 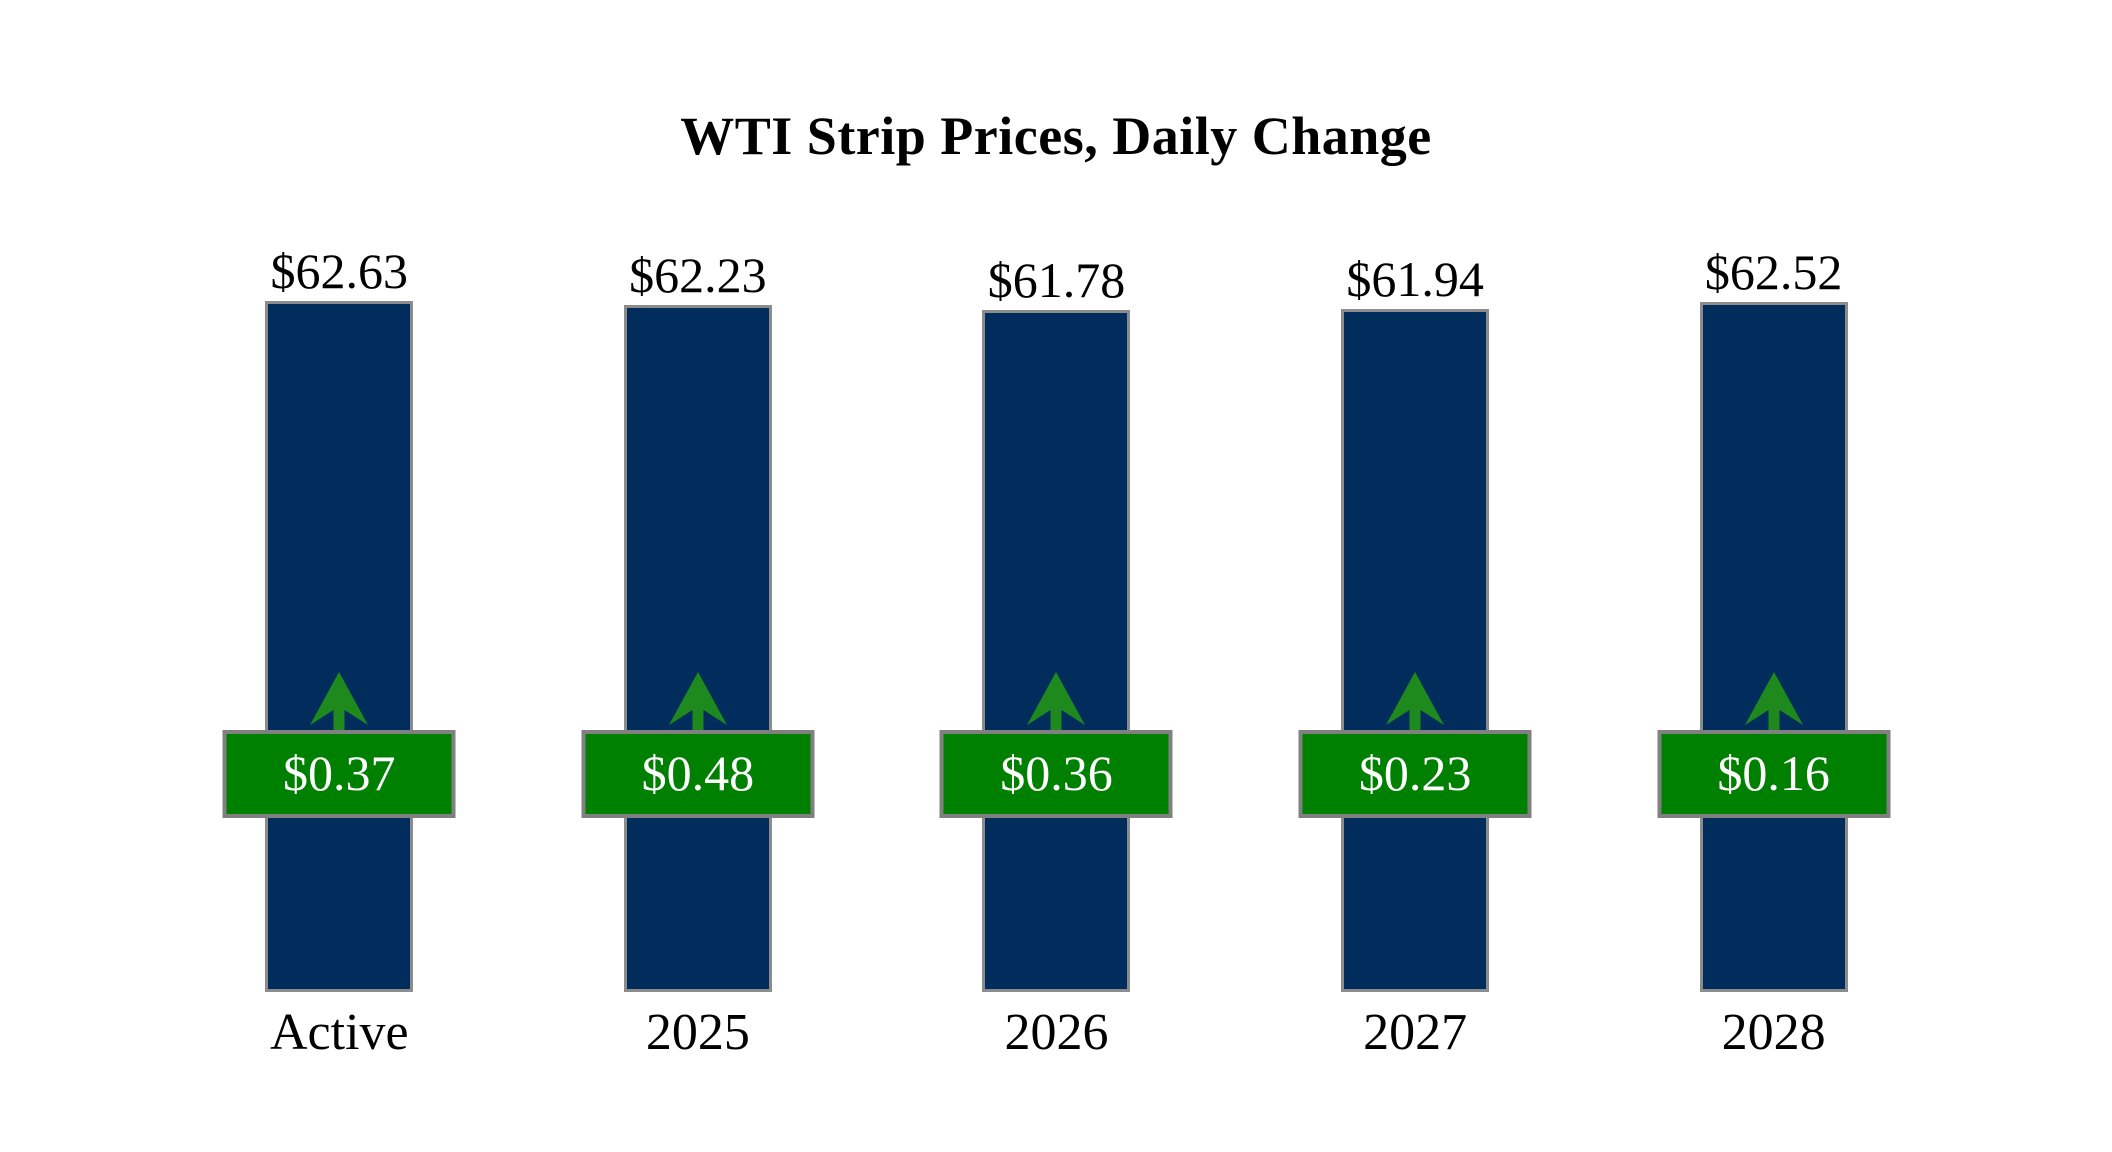 I want to click on price-label: $62.52, so click(x=1773, y=272).